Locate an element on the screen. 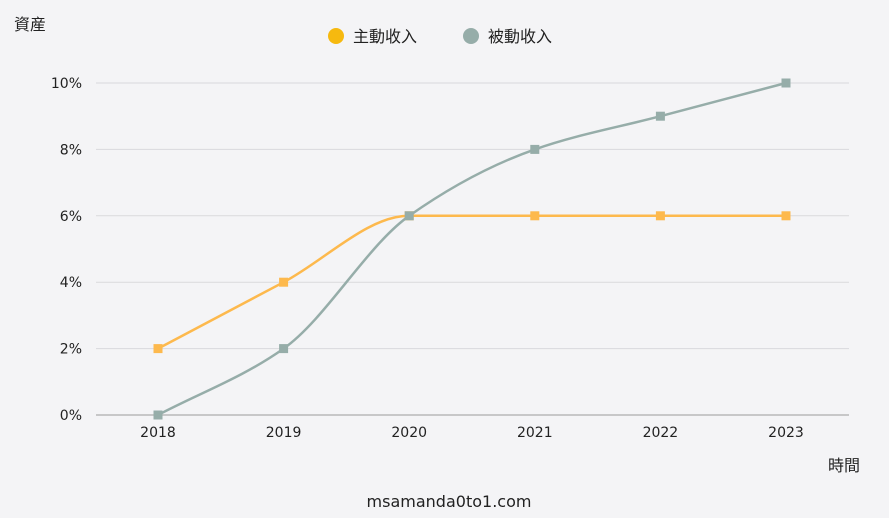 The image size is (889, 518). x-tick-label: 2020 is located at coordinates (409, 433).